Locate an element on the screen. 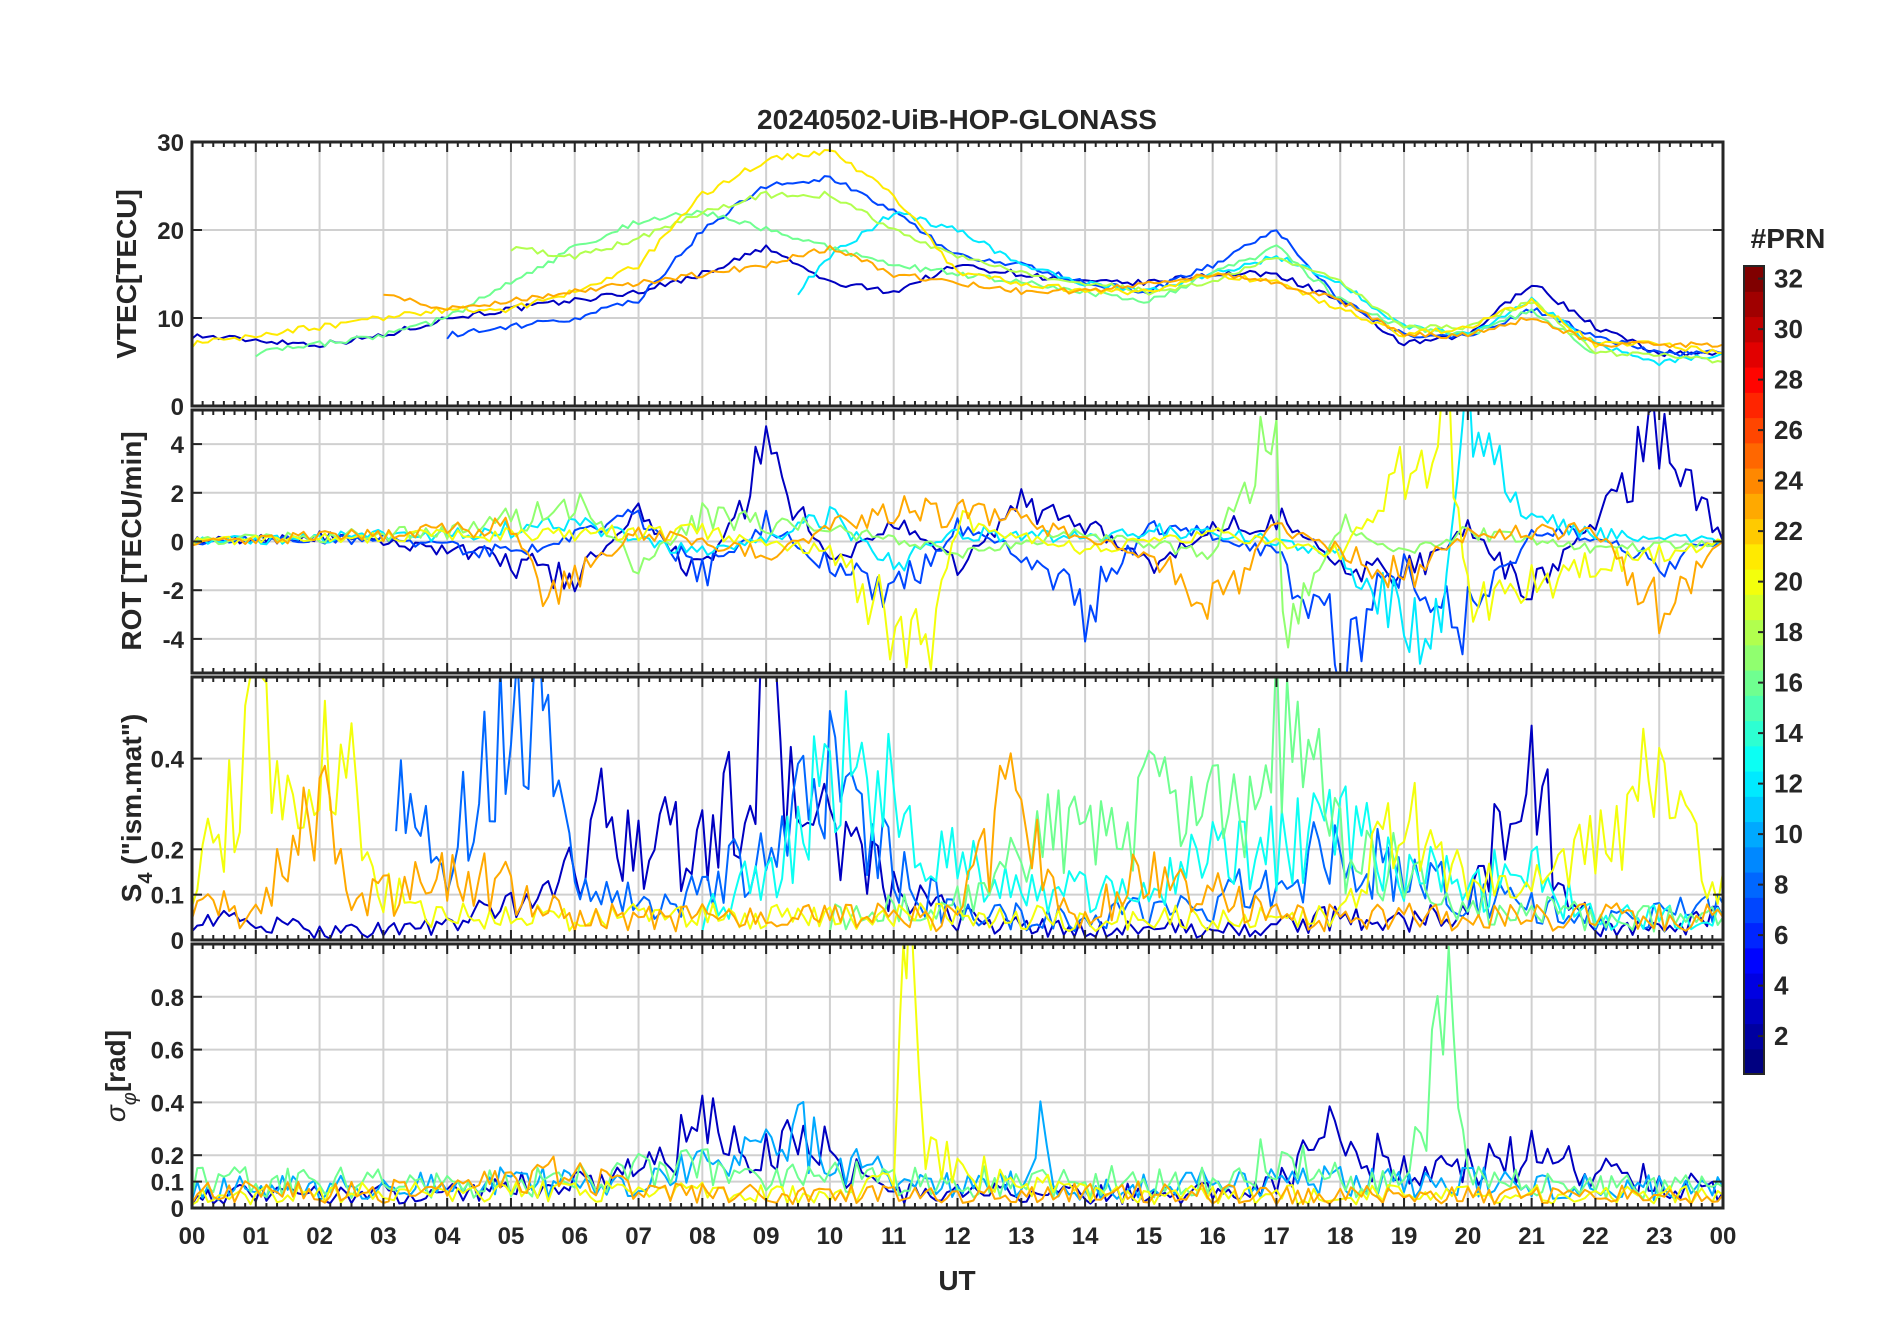  x-tick-label: 19 is located at coordinates (1404, 1236).